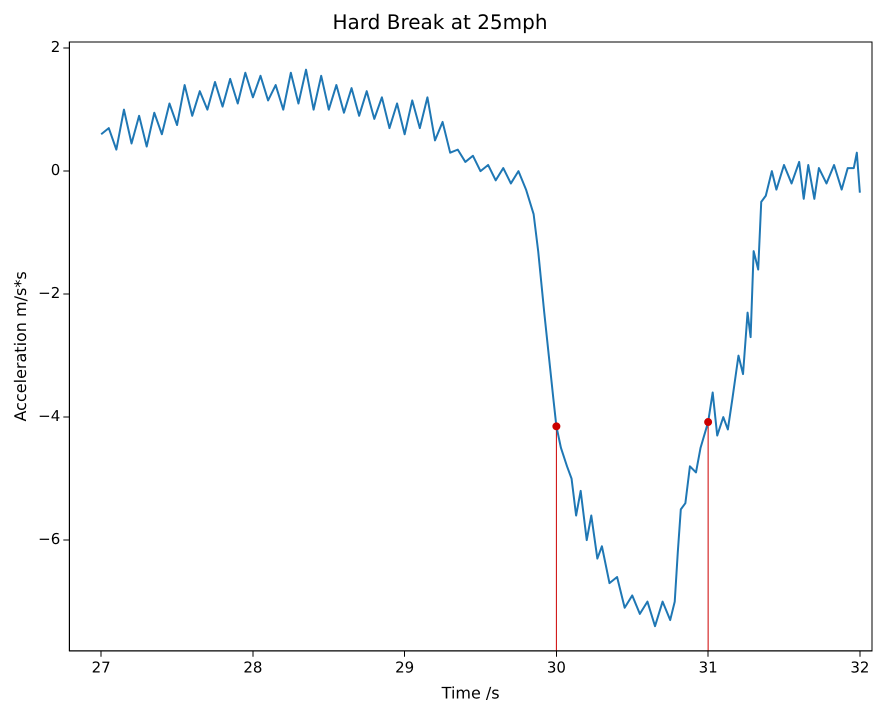 This screenshot has width=894, height=717. What do you see at coordinates (252, 667) in the screenshot?
I see `x-tick-label: 28` at bounding box center [252, 667].